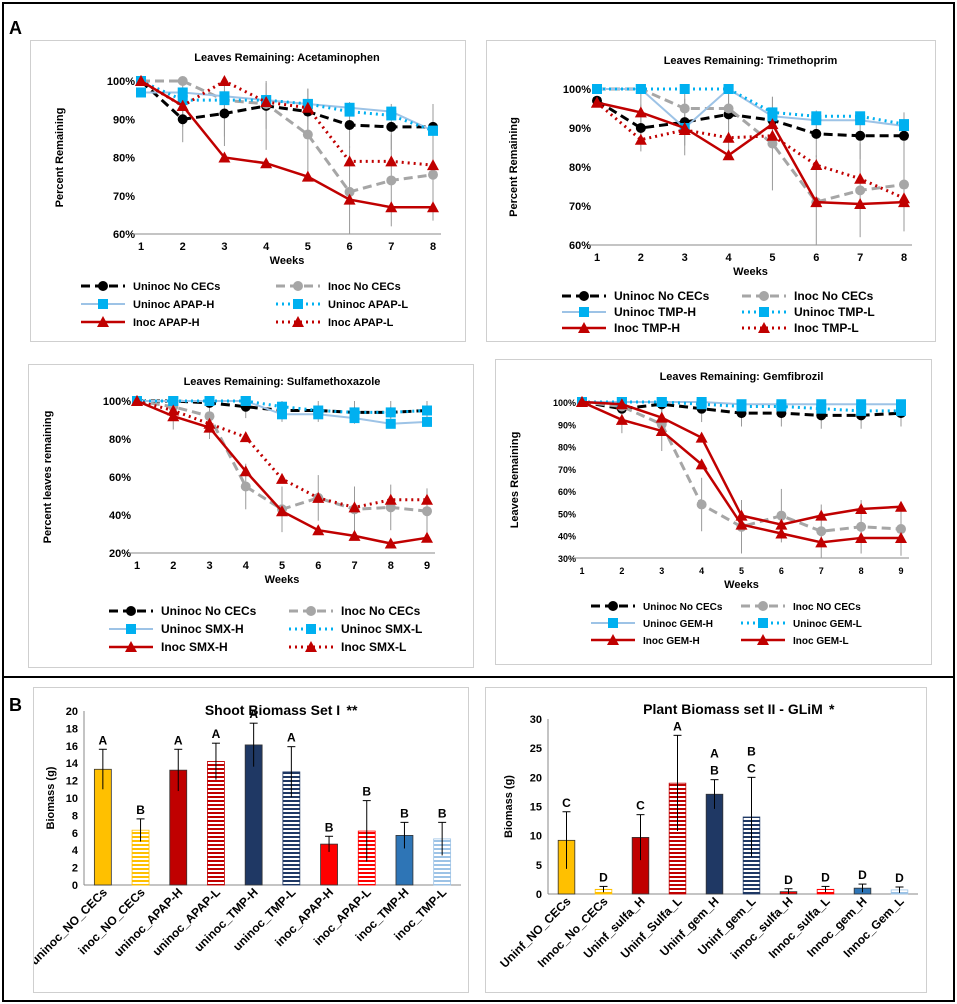 The width and height of the screenshot is (957, 1004). What do you see at coordinates (904, 258) in the screenshot?
I see `x-tick-label: 8` at bounding box center [904, 258].